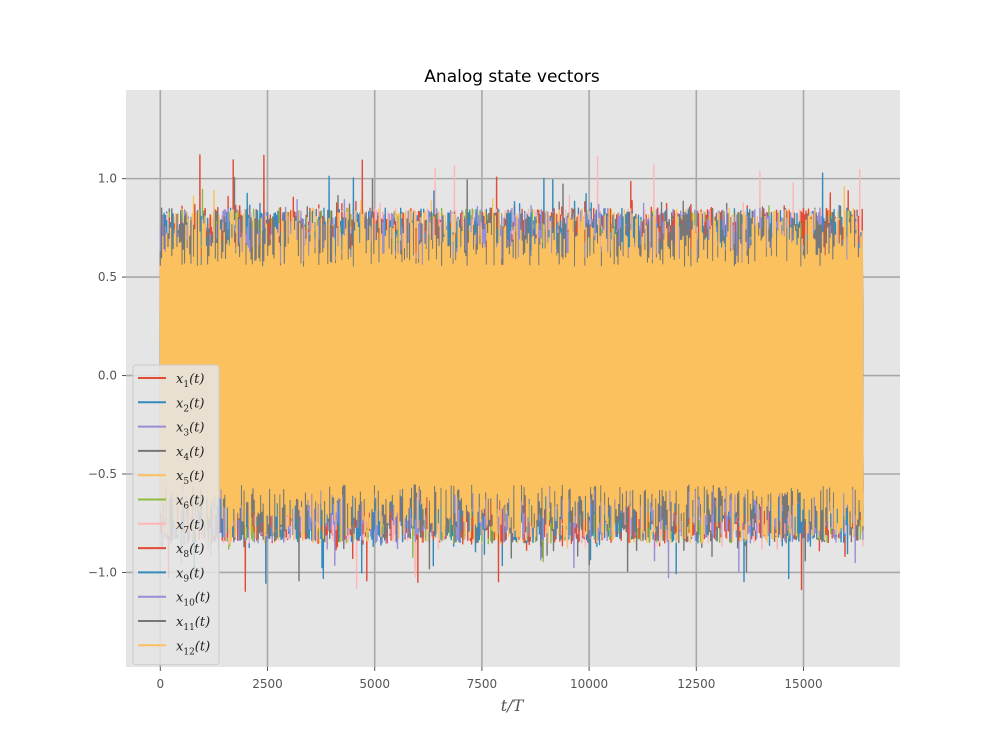  I want to click on legend-label-3: x3(t), so click(190, 430).